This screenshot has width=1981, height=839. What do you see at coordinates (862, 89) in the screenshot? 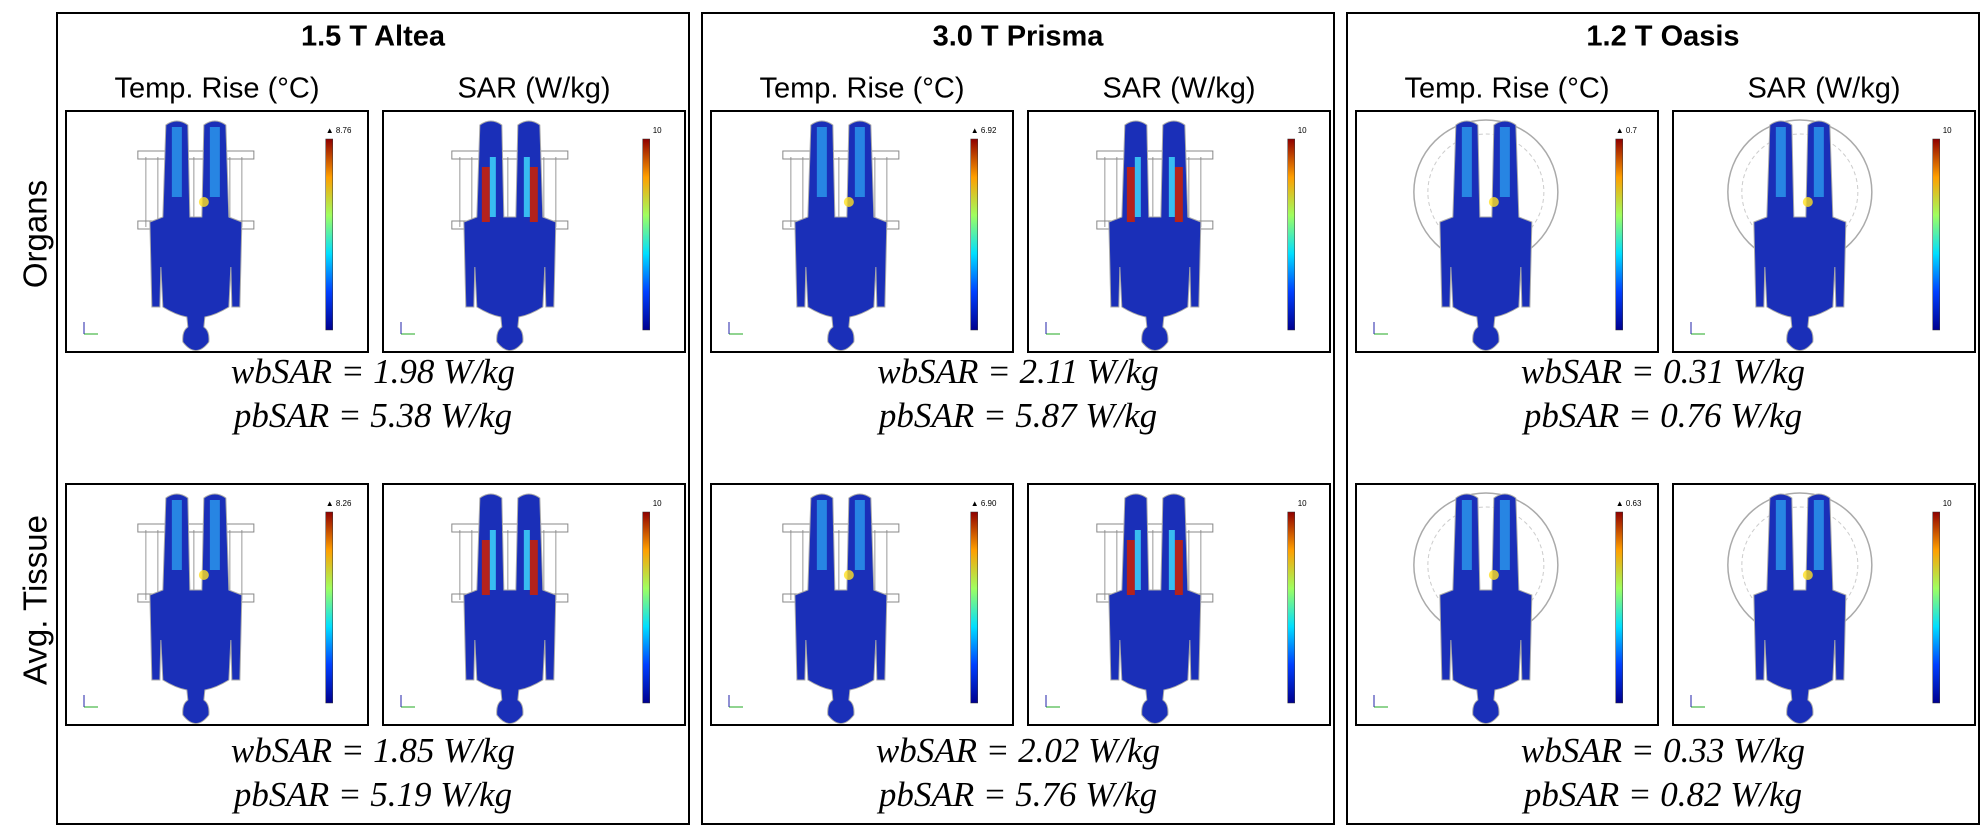
I see `column-header: Temp. Rise (°C)` at bounding box center [862, 89].